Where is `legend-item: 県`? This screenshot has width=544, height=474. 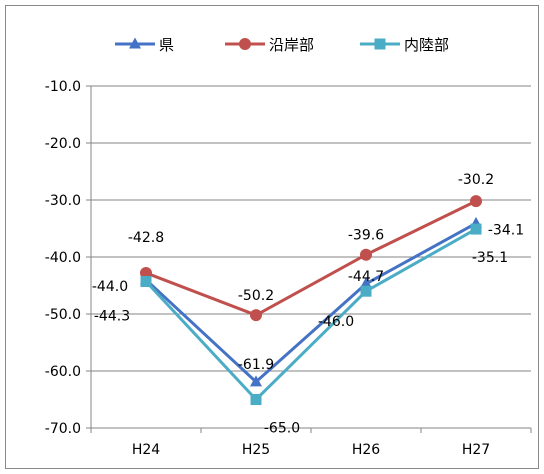
legend-item: 県 is located at coordinates (144, 45).